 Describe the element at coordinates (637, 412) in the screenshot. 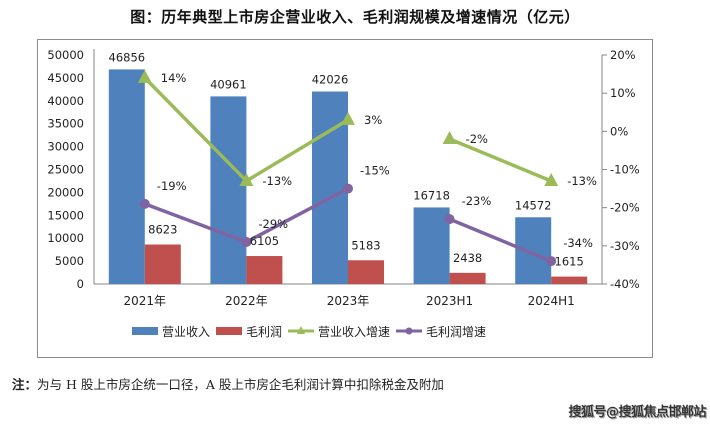

I see `watermark: 搜狐号@搜狐焦点邯郸站` at that location.